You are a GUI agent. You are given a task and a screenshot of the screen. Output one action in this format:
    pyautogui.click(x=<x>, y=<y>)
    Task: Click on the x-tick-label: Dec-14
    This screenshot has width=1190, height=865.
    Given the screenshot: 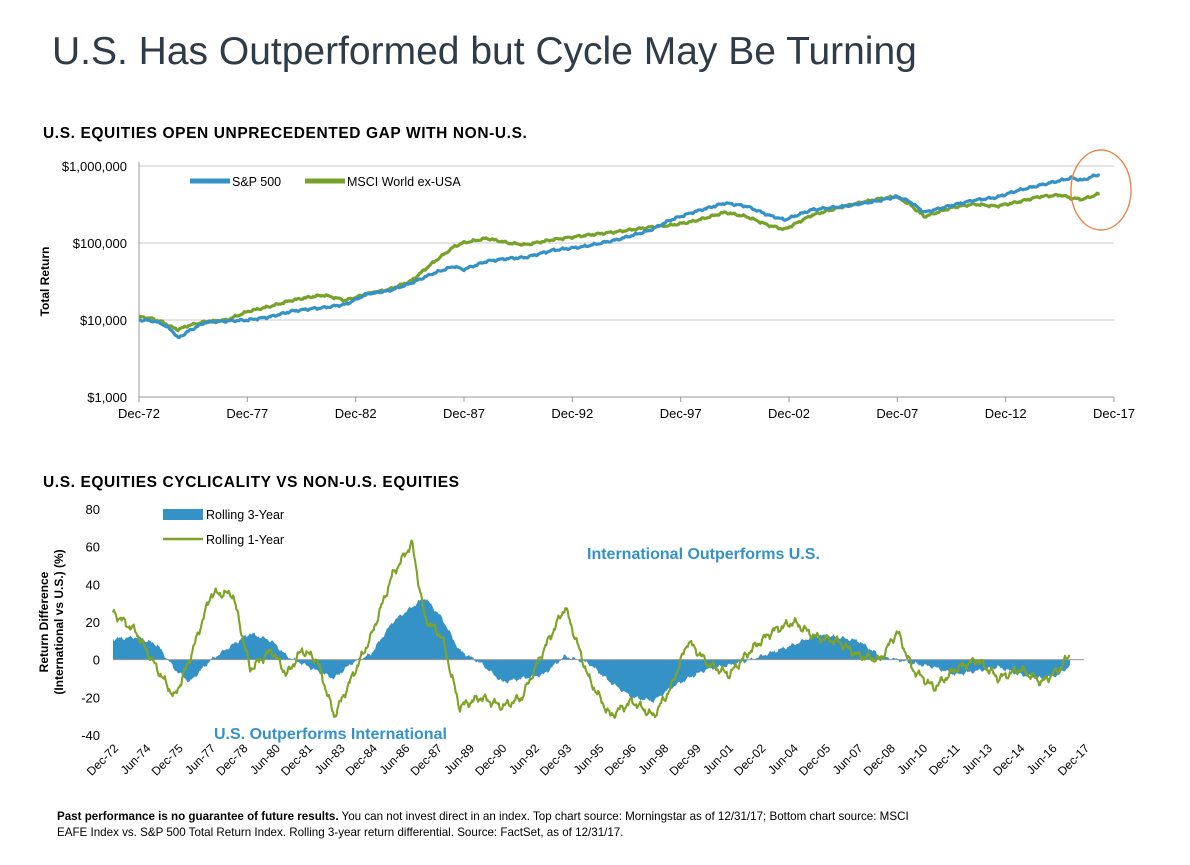 What is the action you would take?
    pyautogui.click(x=1008, y=759)
    